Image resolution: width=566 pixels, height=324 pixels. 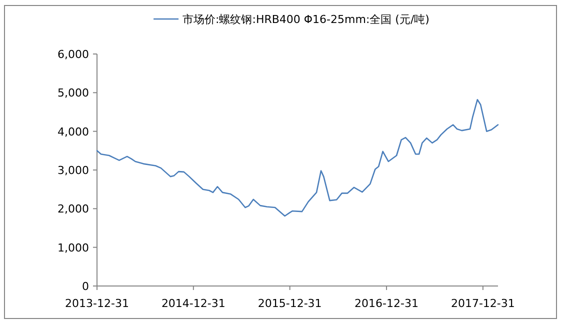 I want to click on y-tick-label: 1,000, so click(x=73, y=247).